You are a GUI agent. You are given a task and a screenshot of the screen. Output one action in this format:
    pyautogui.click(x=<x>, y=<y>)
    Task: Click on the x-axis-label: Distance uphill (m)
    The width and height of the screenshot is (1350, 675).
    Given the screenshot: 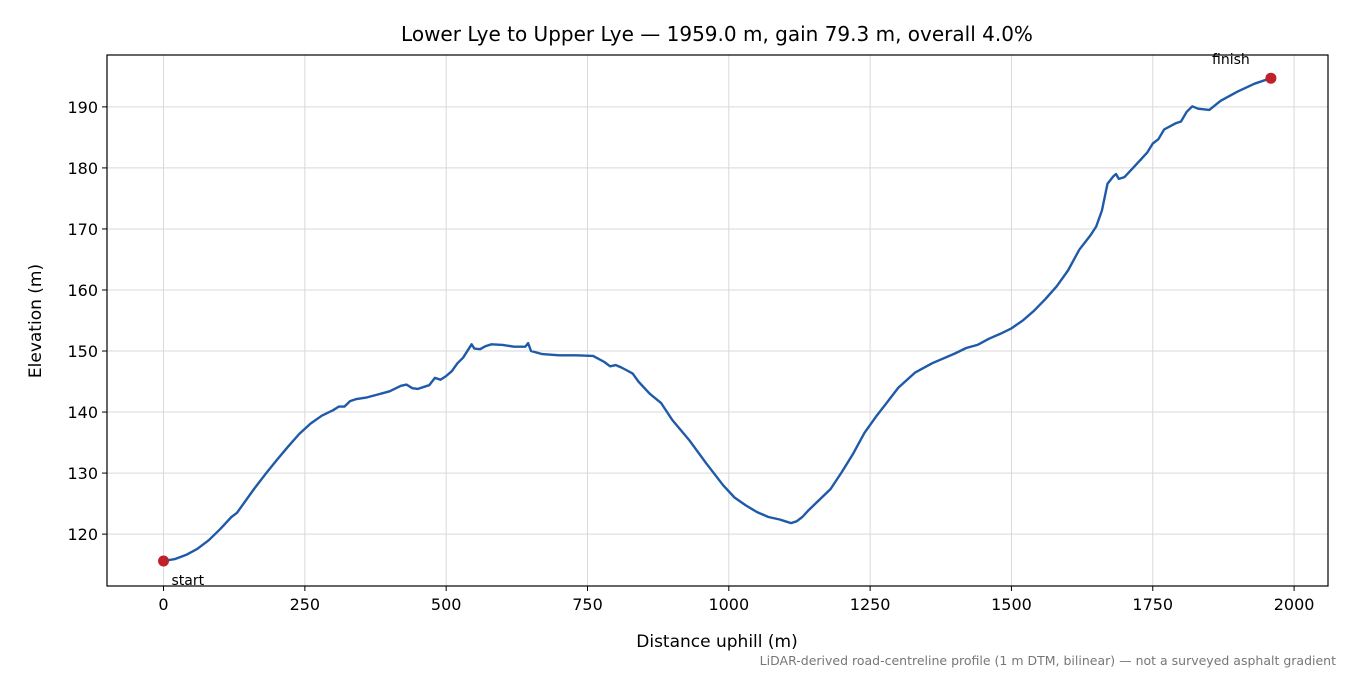 What is the action you would take?
    pyautogui.click(x=716, y=642)
    